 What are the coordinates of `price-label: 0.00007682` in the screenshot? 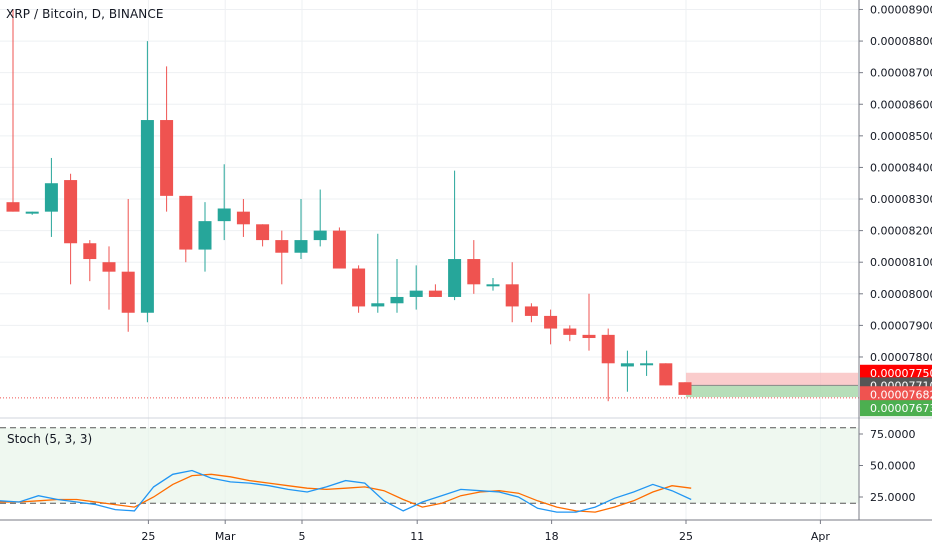 It's located at (896, 394).